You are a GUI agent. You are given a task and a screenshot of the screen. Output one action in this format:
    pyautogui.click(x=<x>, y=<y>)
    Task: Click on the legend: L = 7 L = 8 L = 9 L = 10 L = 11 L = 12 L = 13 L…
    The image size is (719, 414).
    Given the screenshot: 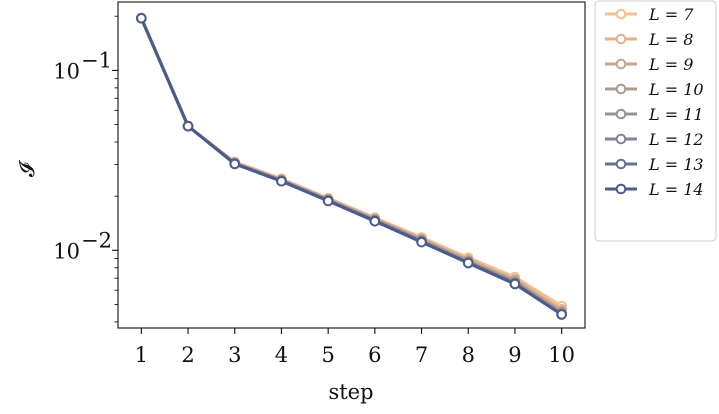 What is the action you would take?
    pyautogui.click(x=655, y=121)
    